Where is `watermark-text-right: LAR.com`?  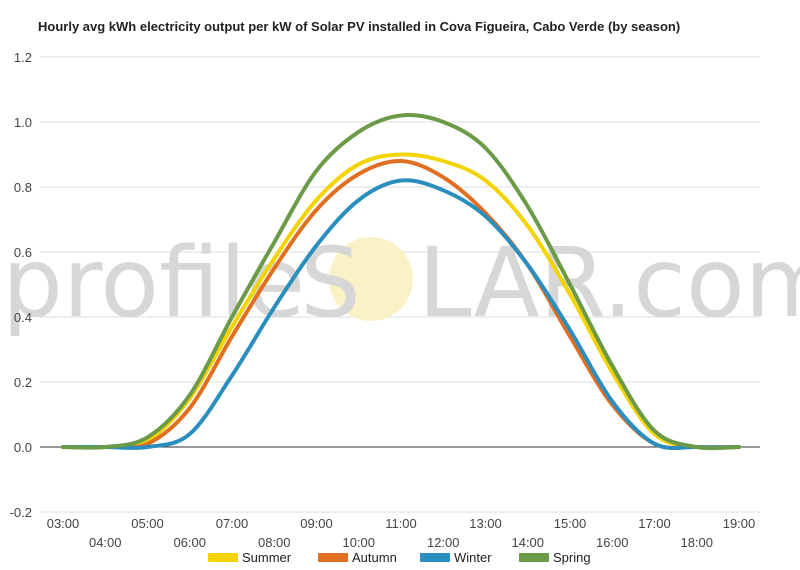 watermark-text-right: LAR.com is located at coordinates (609, 283).